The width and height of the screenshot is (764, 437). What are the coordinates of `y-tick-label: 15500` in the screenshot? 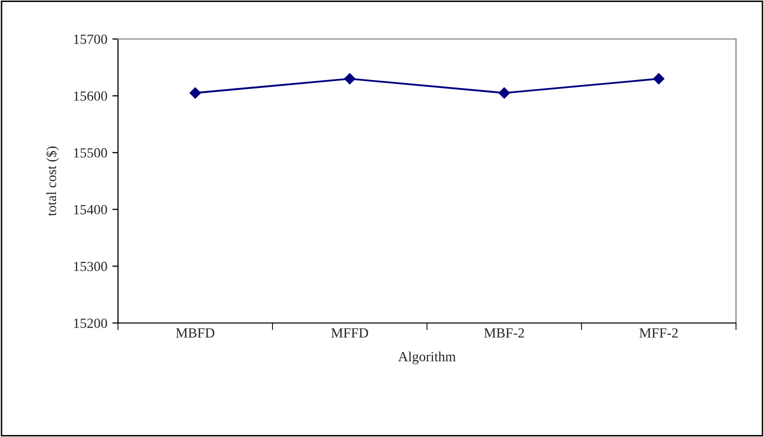 It's located at (91, 153).